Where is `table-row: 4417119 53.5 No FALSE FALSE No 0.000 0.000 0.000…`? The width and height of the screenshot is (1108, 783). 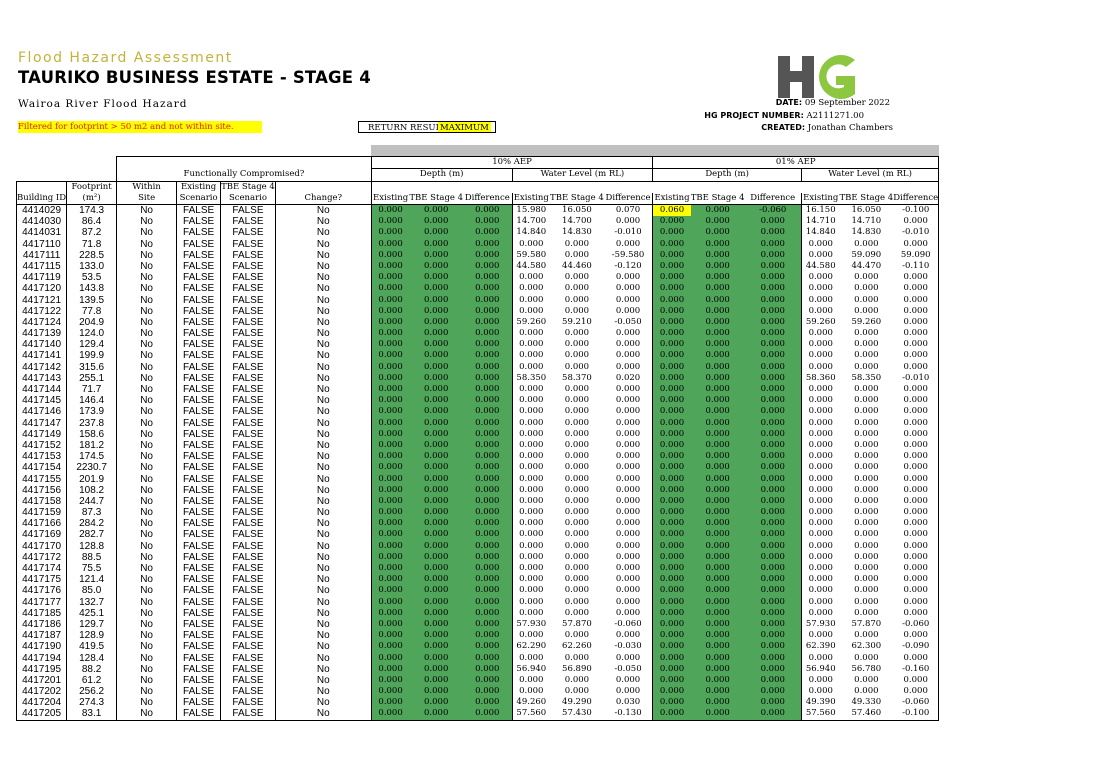
table-row: 4417119 53.5 No FALSE FALSE No 0.000 0.000 0.000… is located at coordinates (477, 278).